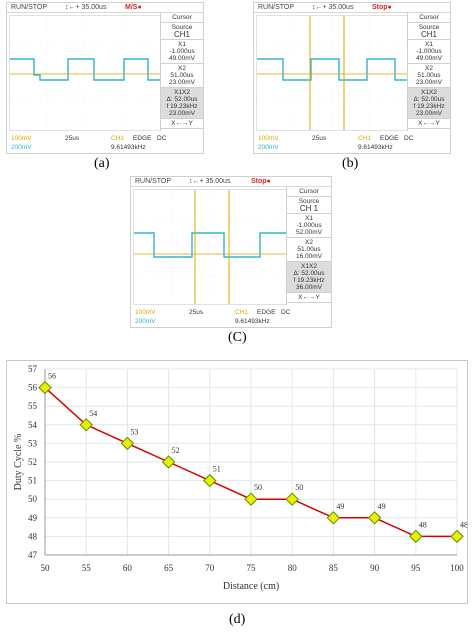 The width and height of the screenshot is (474, 632). I want to click on x2-voltage: 23.00mV, so click(429, 82).